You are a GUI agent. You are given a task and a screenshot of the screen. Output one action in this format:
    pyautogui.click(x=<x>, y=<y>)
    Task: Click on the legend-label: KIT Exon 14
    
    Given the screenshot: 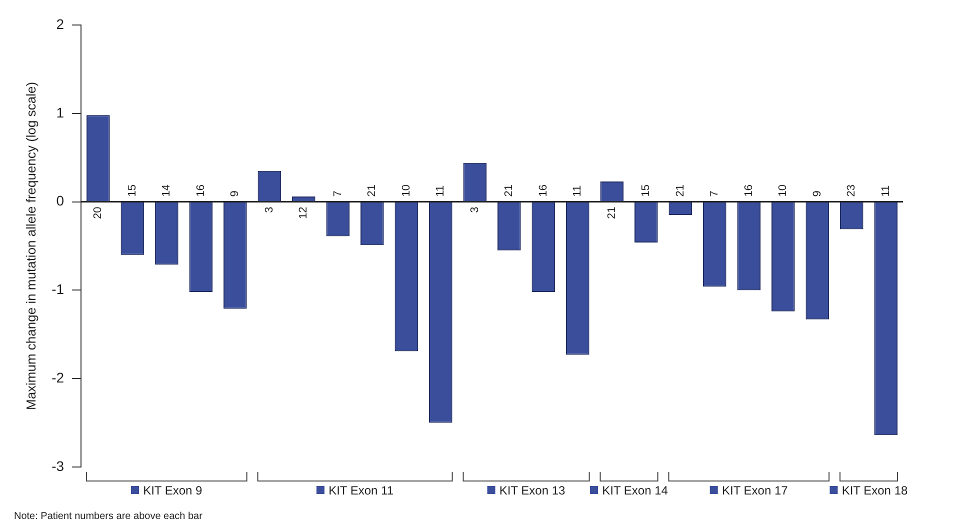 What is the action you would take?
    pyautogui.click(x=635, y=490)
    